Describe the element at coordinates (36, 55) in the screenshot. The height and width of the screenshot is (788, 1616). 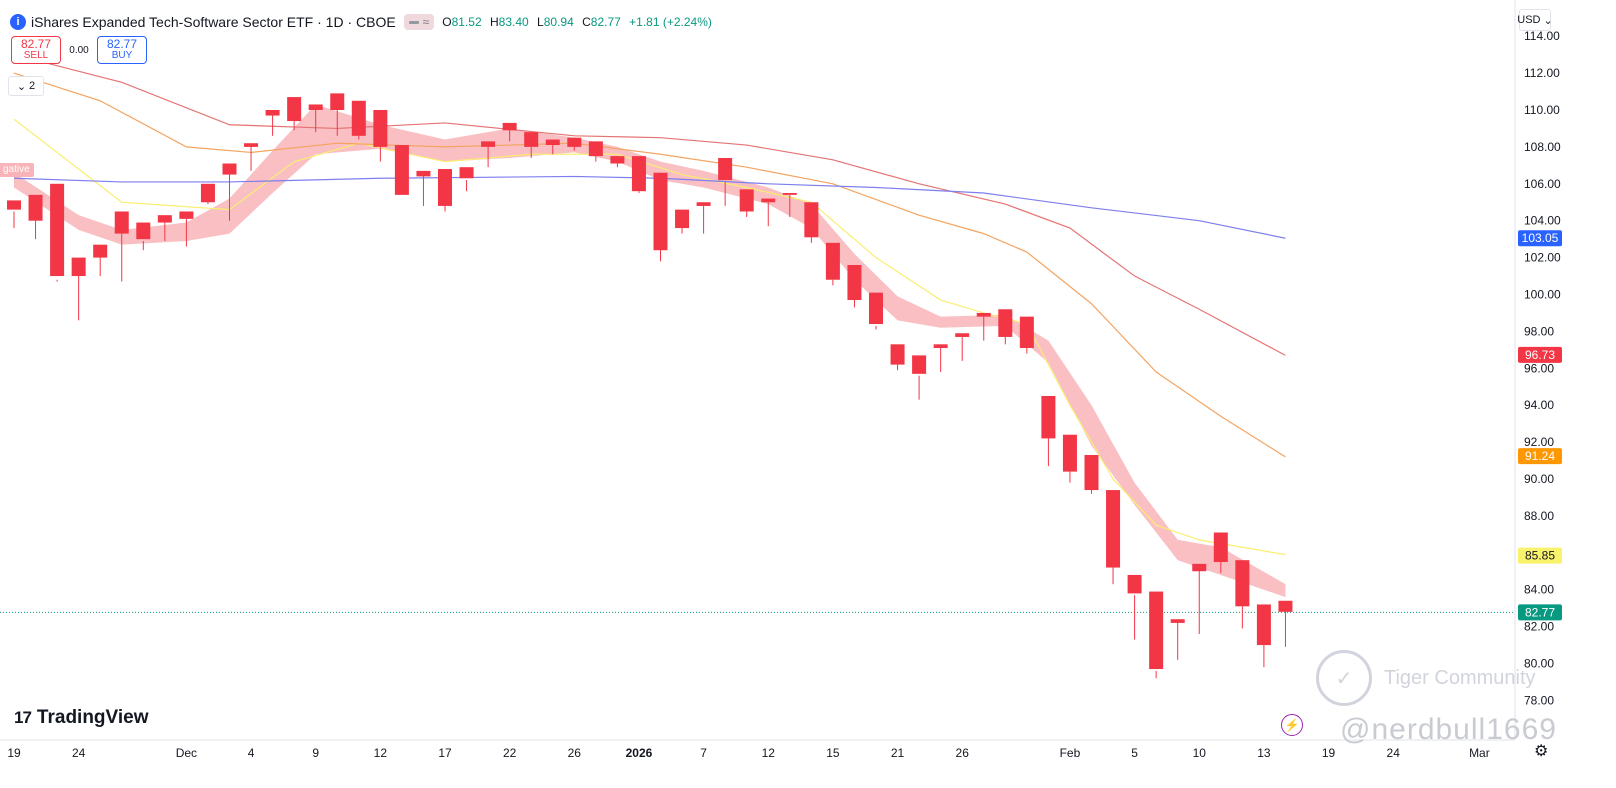
I see `sell-label: SELL` at that location.